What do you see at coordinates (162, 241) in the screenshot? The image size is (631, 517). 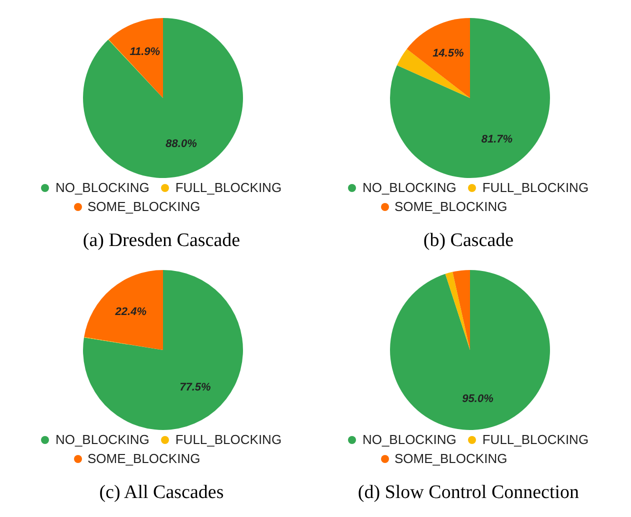 I see `text: (a) Dresden Cascade` at bounding box center [162, 241].